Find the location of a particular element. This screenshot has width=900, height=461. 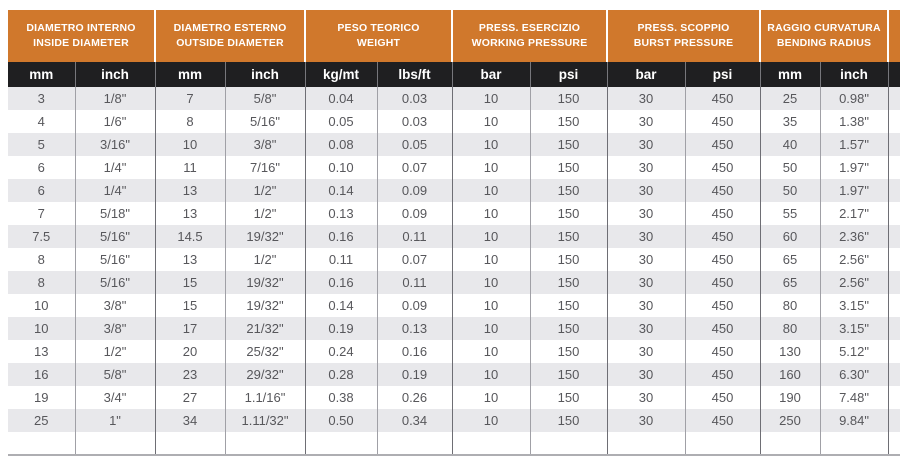

cell: 5/16" is located at coordinates (265, 121).